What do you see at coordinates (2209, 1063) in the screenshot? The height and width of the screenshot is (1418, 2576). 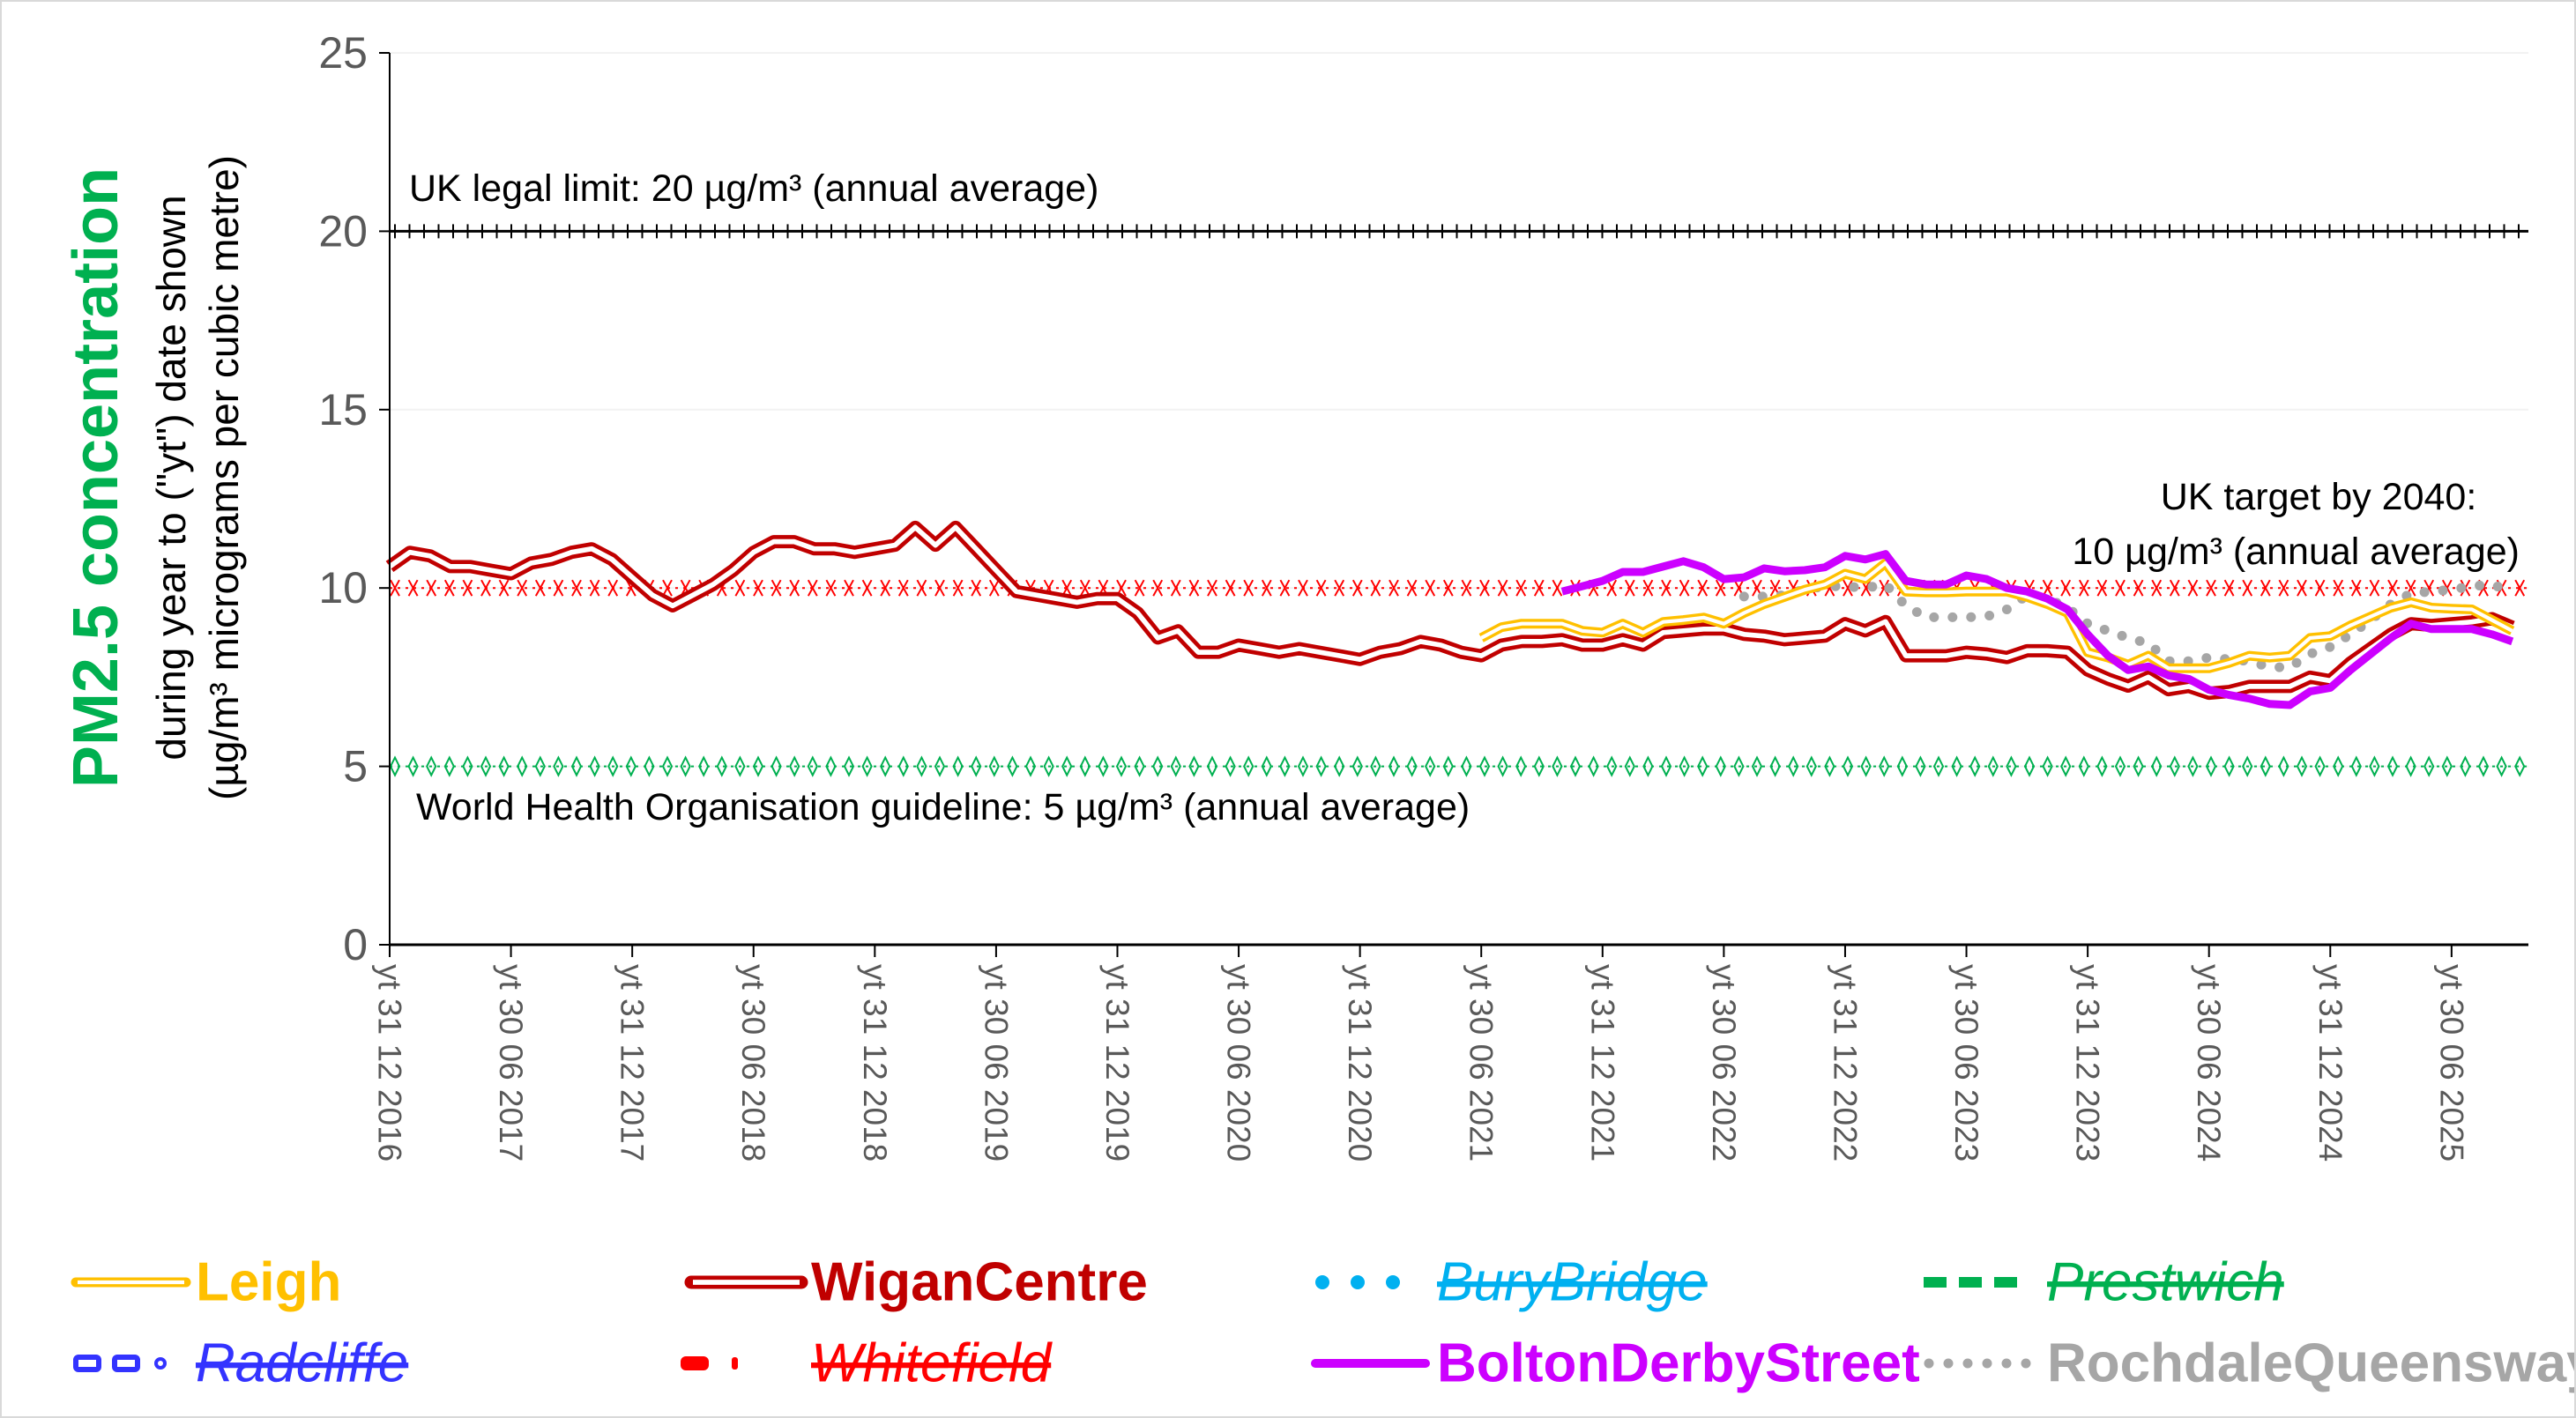 I see `x-tick-label: yt 30 06 2024` at bounding box center [2209, 1063].